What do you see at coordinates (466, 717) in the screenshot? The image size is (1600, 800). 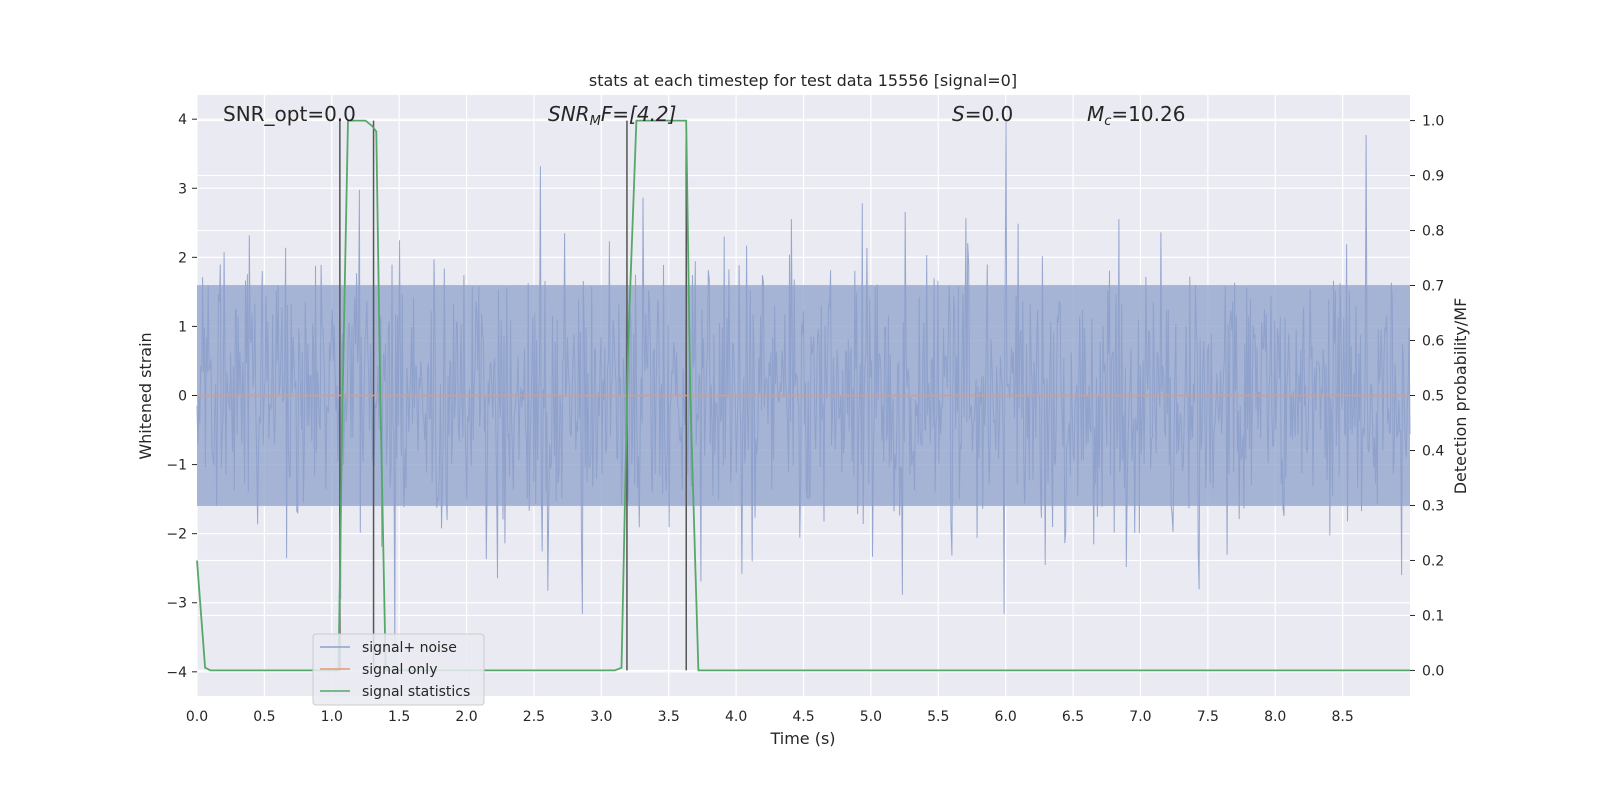 I see `x-tick-label: 2.0` at bounding box center [466, 717].